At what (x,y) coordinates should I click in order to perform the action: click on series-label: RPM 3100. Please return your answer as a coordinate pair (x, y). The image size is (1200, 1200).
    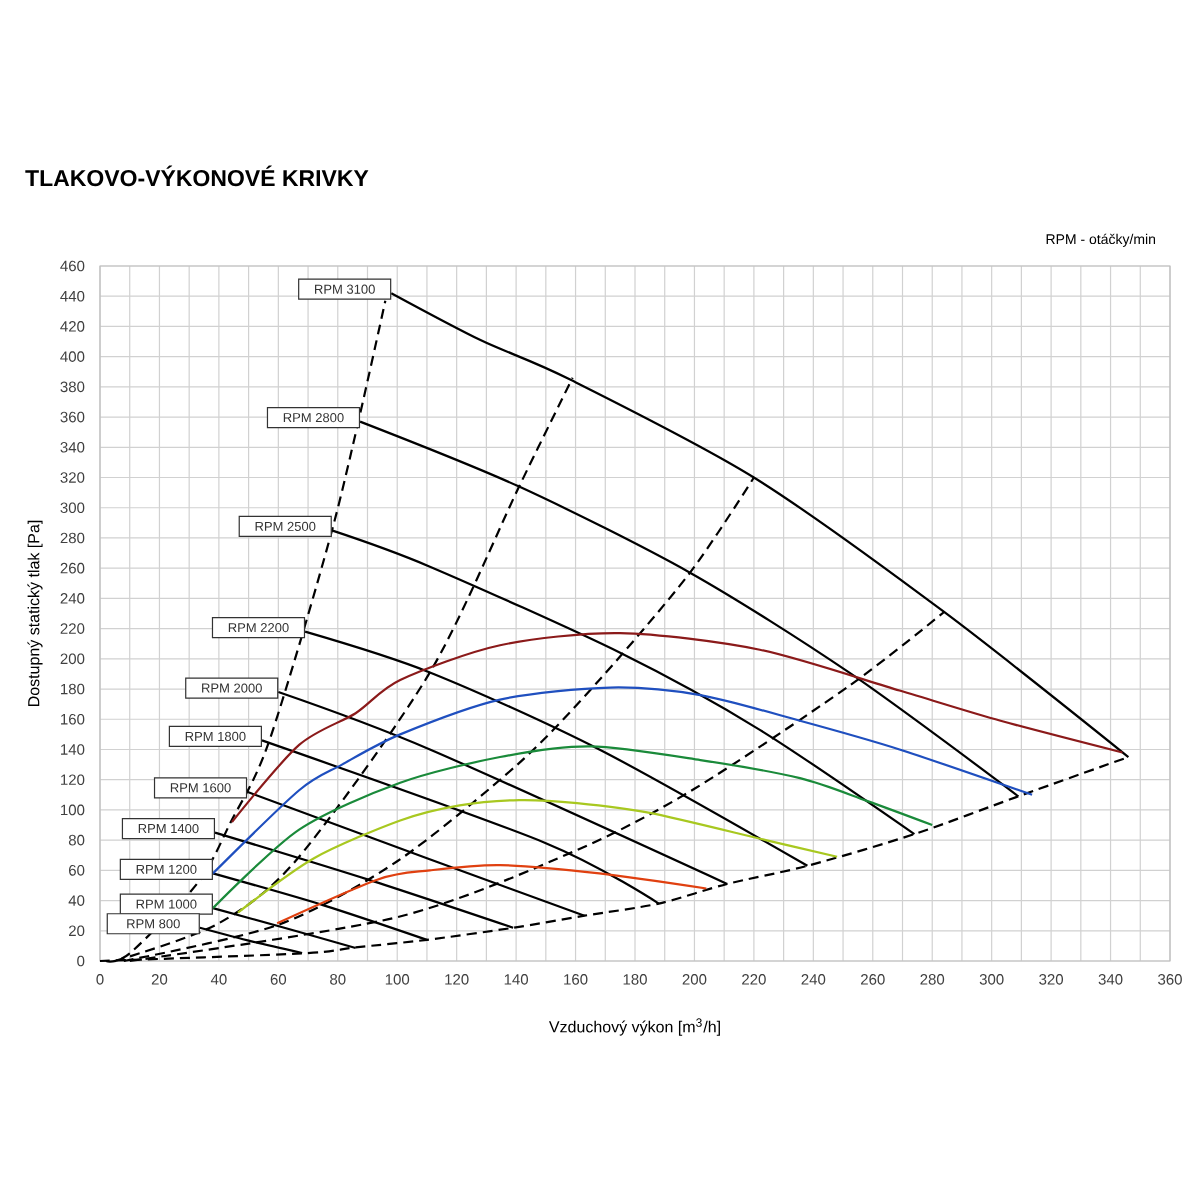
    Looking at the image, I should click on (345, 289).